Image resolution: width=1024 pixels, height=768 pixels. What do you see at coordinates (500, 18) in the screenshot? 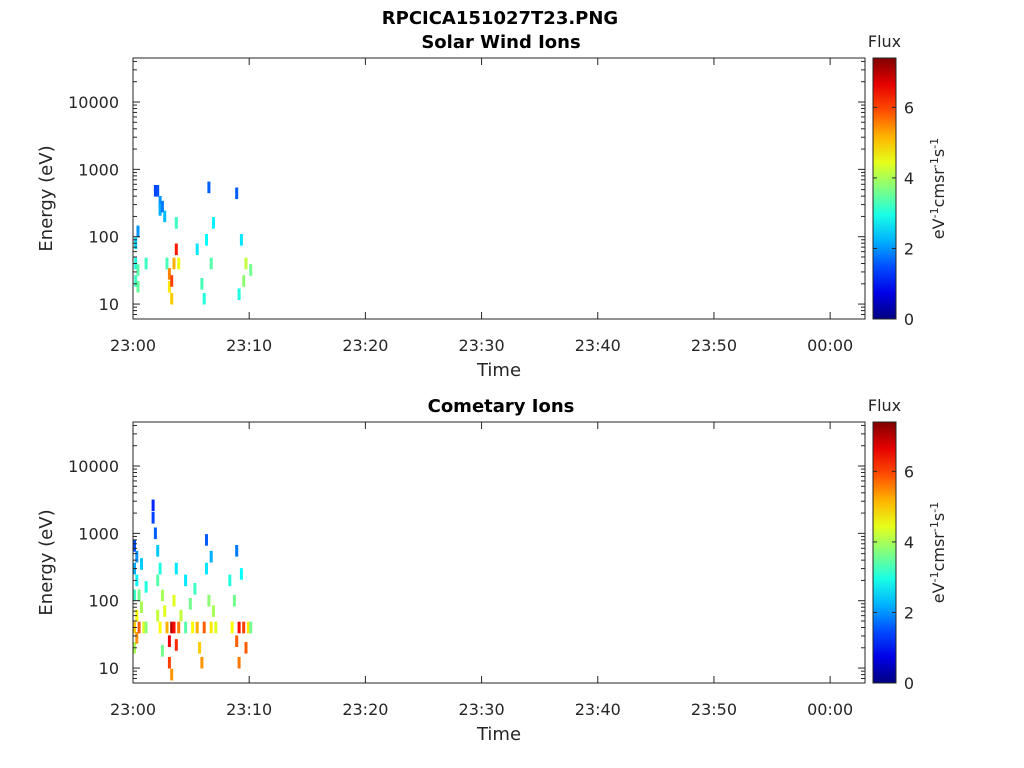
I see `figure-title: RPCICA151027T23.PNG` at bounding box center [500, 18].